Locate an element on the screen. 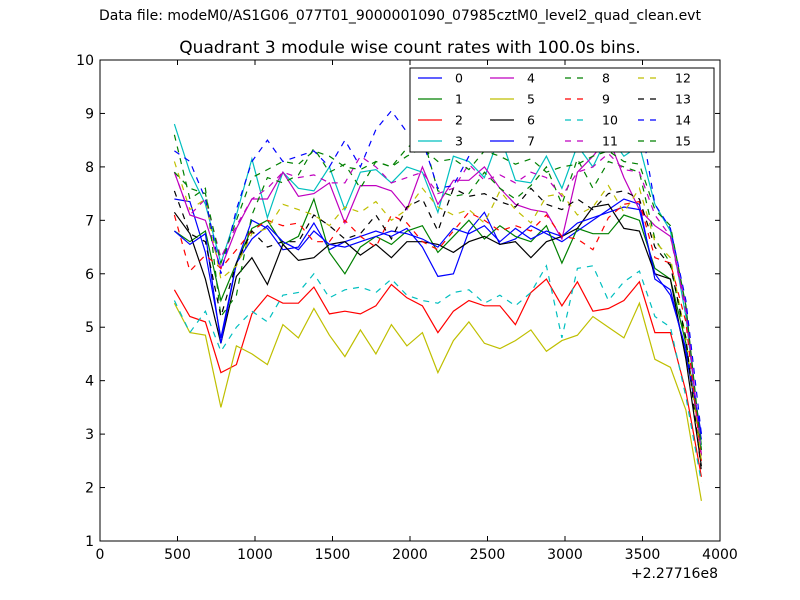 The height and width of the screenshot is (600, 800). x-tick-label: 2500 is located at coordinates (488, 555).